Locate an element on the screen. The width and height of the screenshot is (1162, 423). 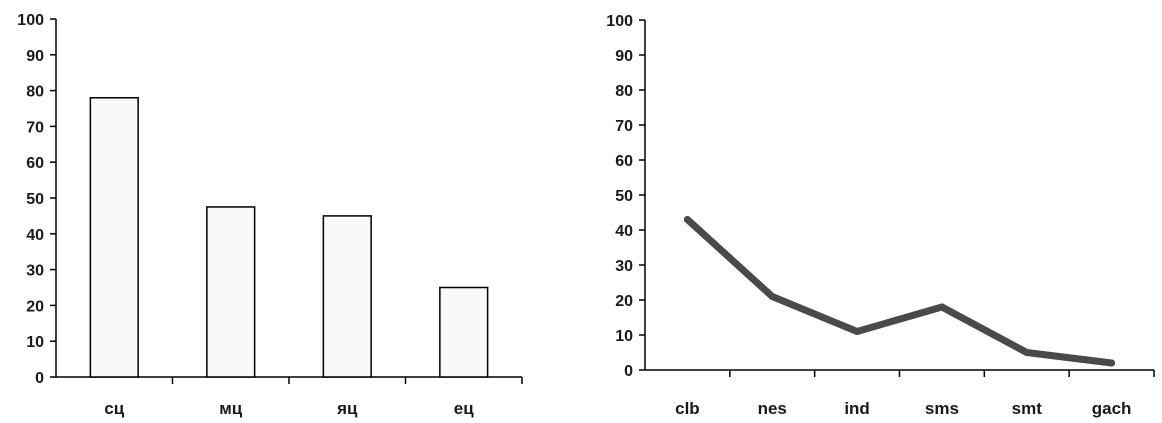
right-y-tick-label: 100 is located at coordinates (619, 21).